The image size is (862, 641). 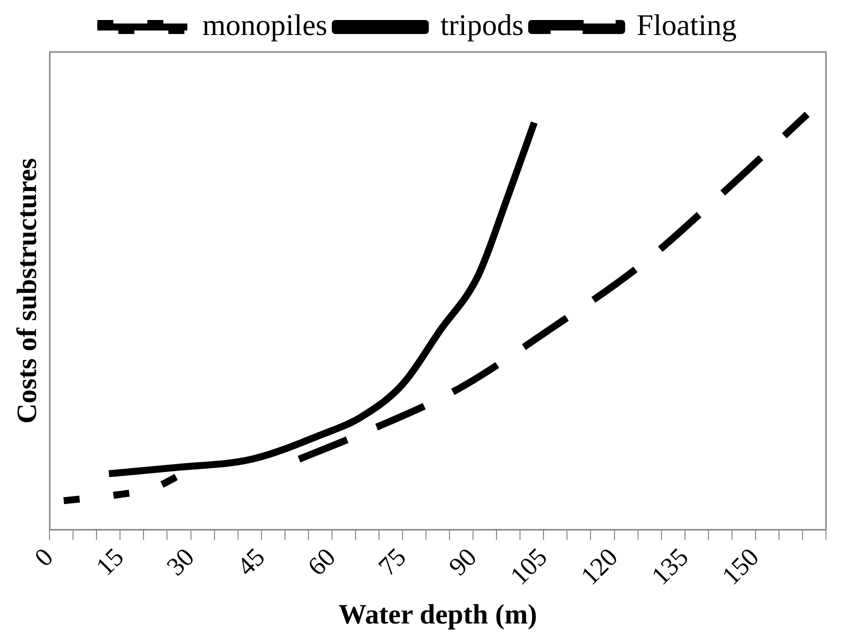 I want to click on x-axis-title: Water depth (m), so click(x=438, y=614).